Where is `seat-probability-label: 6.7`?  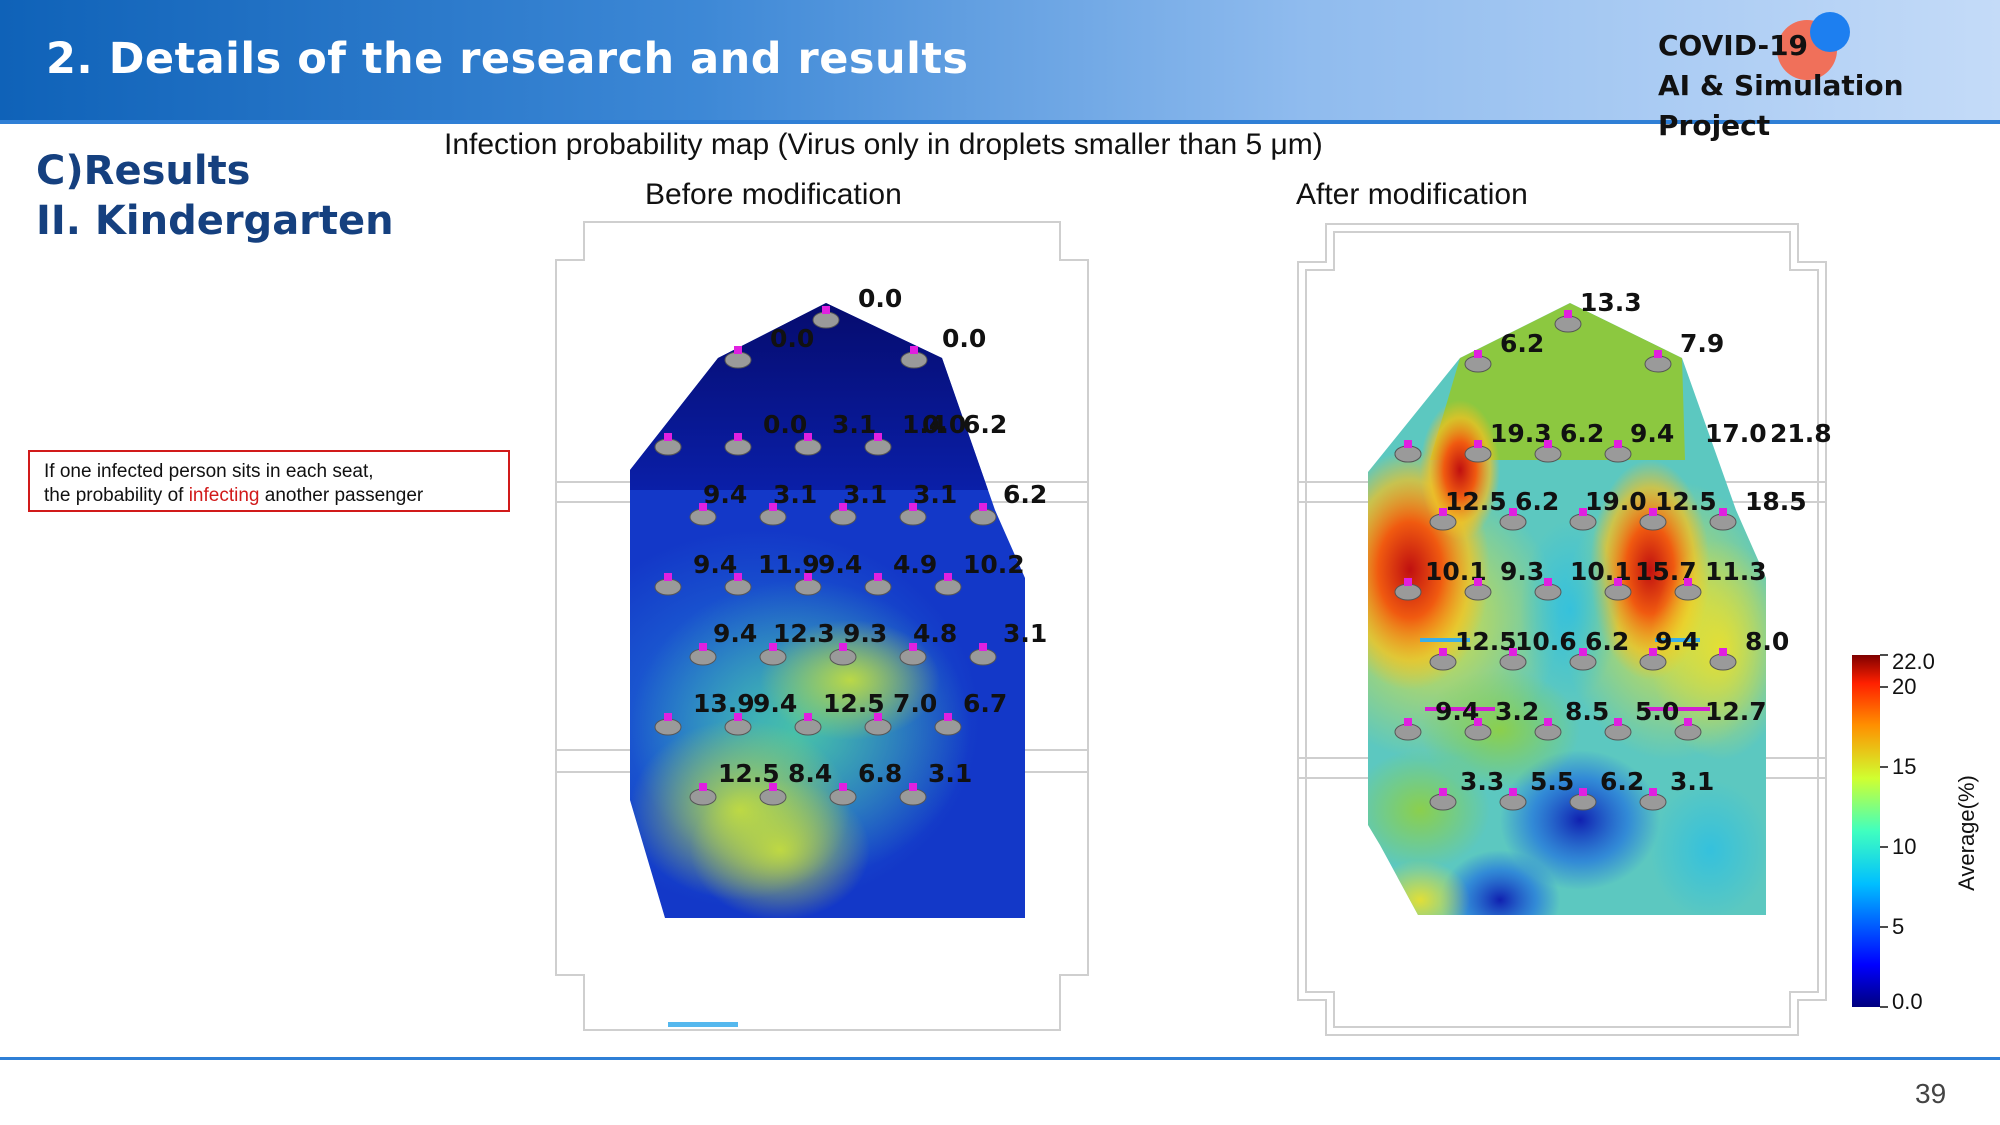 seat-probability-label: 6.7 is located at coordinates (985, 703).